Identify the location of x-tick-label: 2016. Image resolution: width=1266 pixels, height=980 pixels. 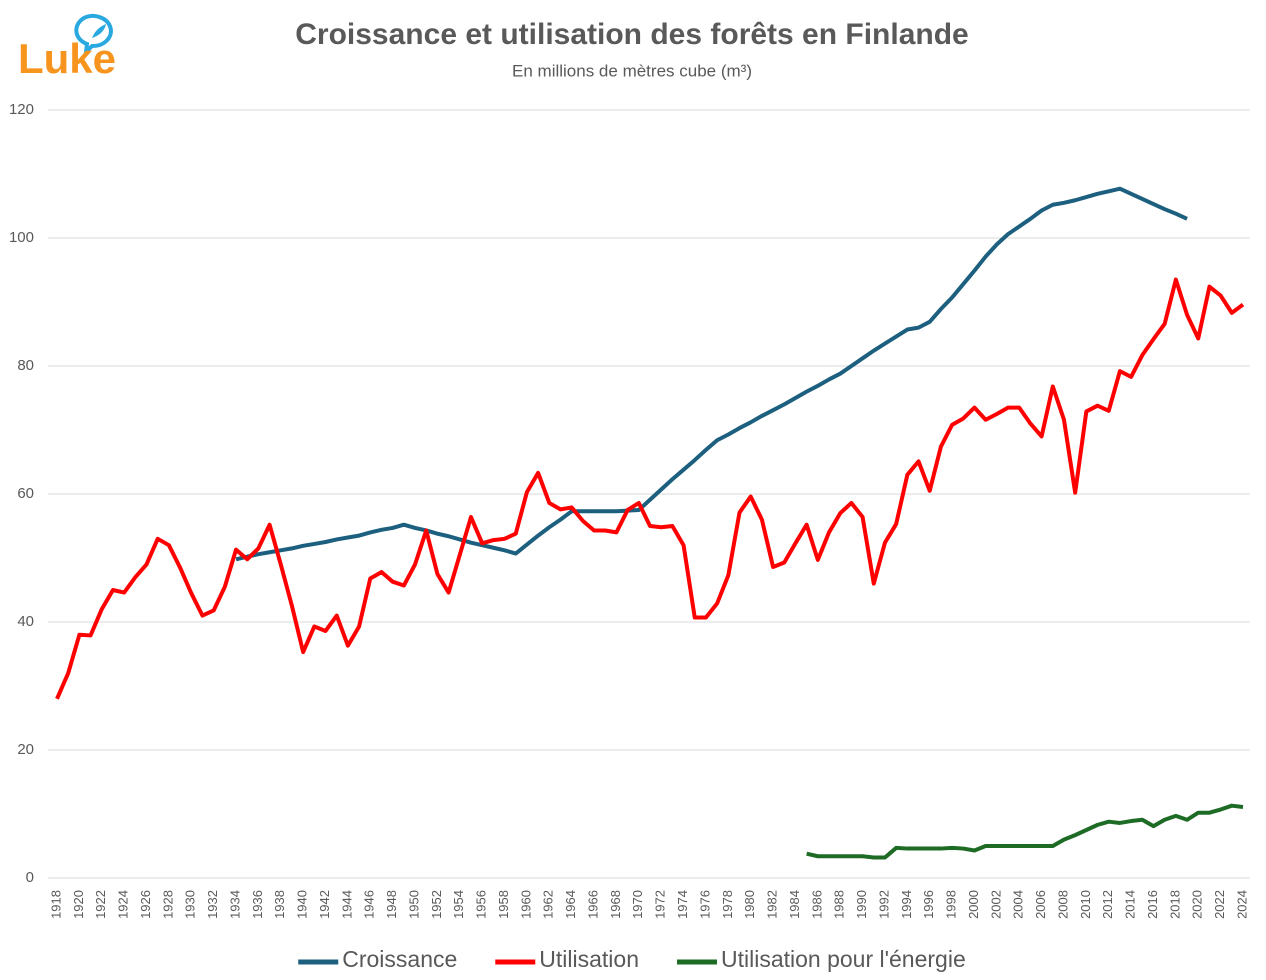
(1152, 904).